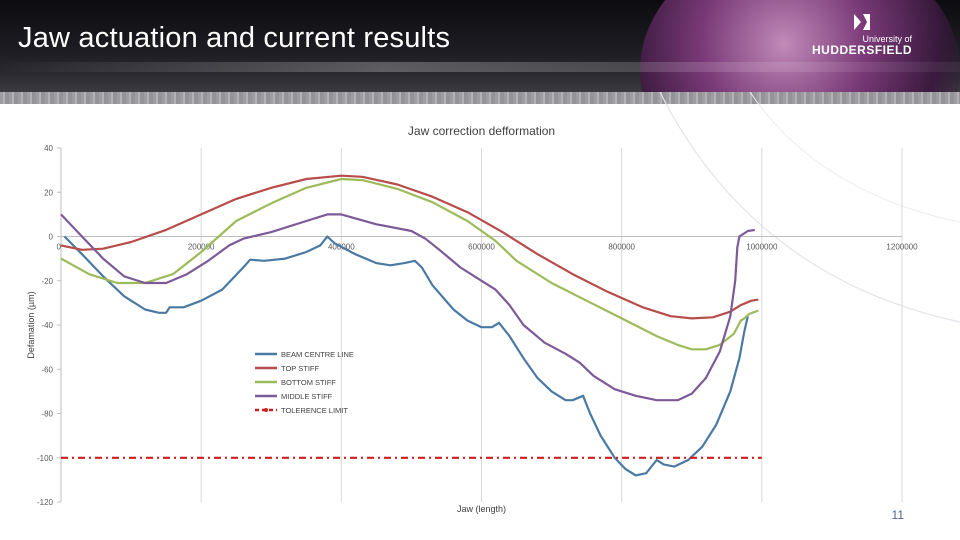 Image resolution: width=960 pixels, height=540 pixels. Describe the element at coordinates (234, 38) in the screenshot. I see `slide-title: Jaw actuation and current results` at that location.